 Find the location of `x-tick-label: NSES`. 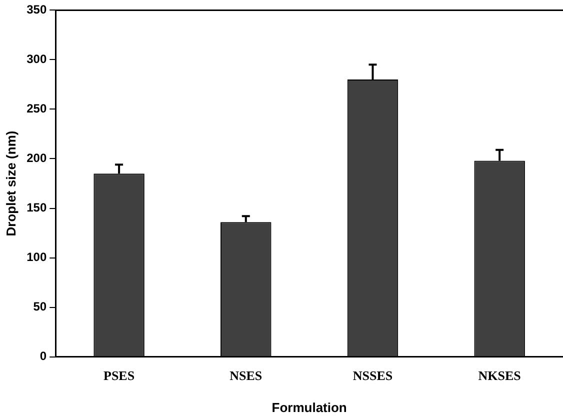

x-tick-label: NSES is located at coordinates (246, 375).